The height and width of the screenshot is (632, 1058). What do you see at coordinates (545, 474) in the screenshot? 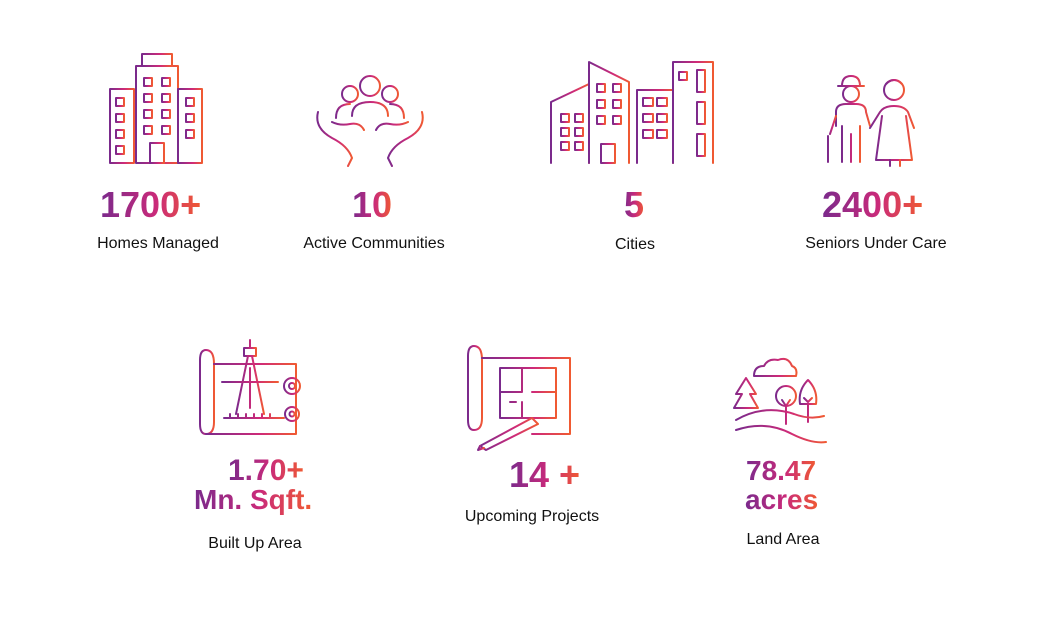
I see `stat-value: 14 +` at bounding box center [545, 474].